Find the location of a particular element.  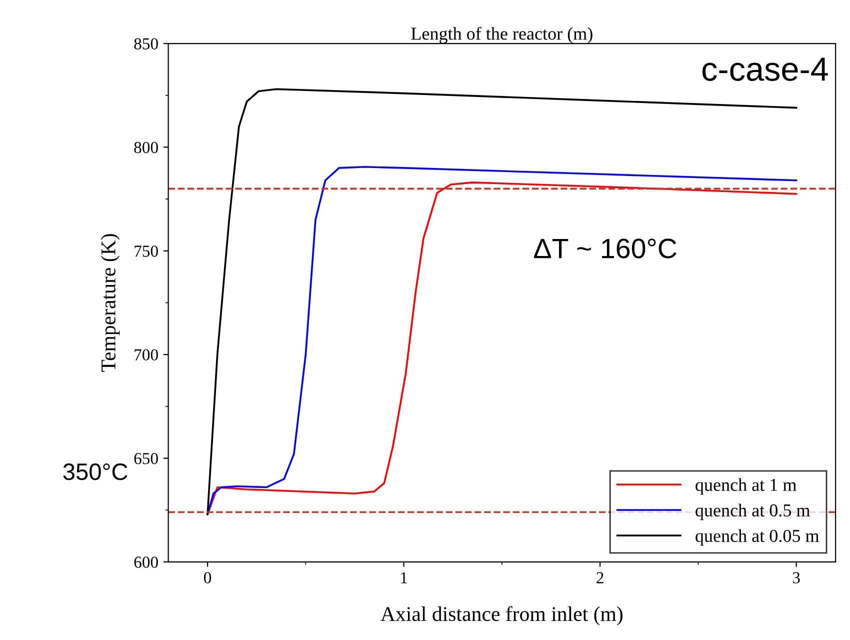

y-tick-label: 700 is located at coordinates (146, 355).